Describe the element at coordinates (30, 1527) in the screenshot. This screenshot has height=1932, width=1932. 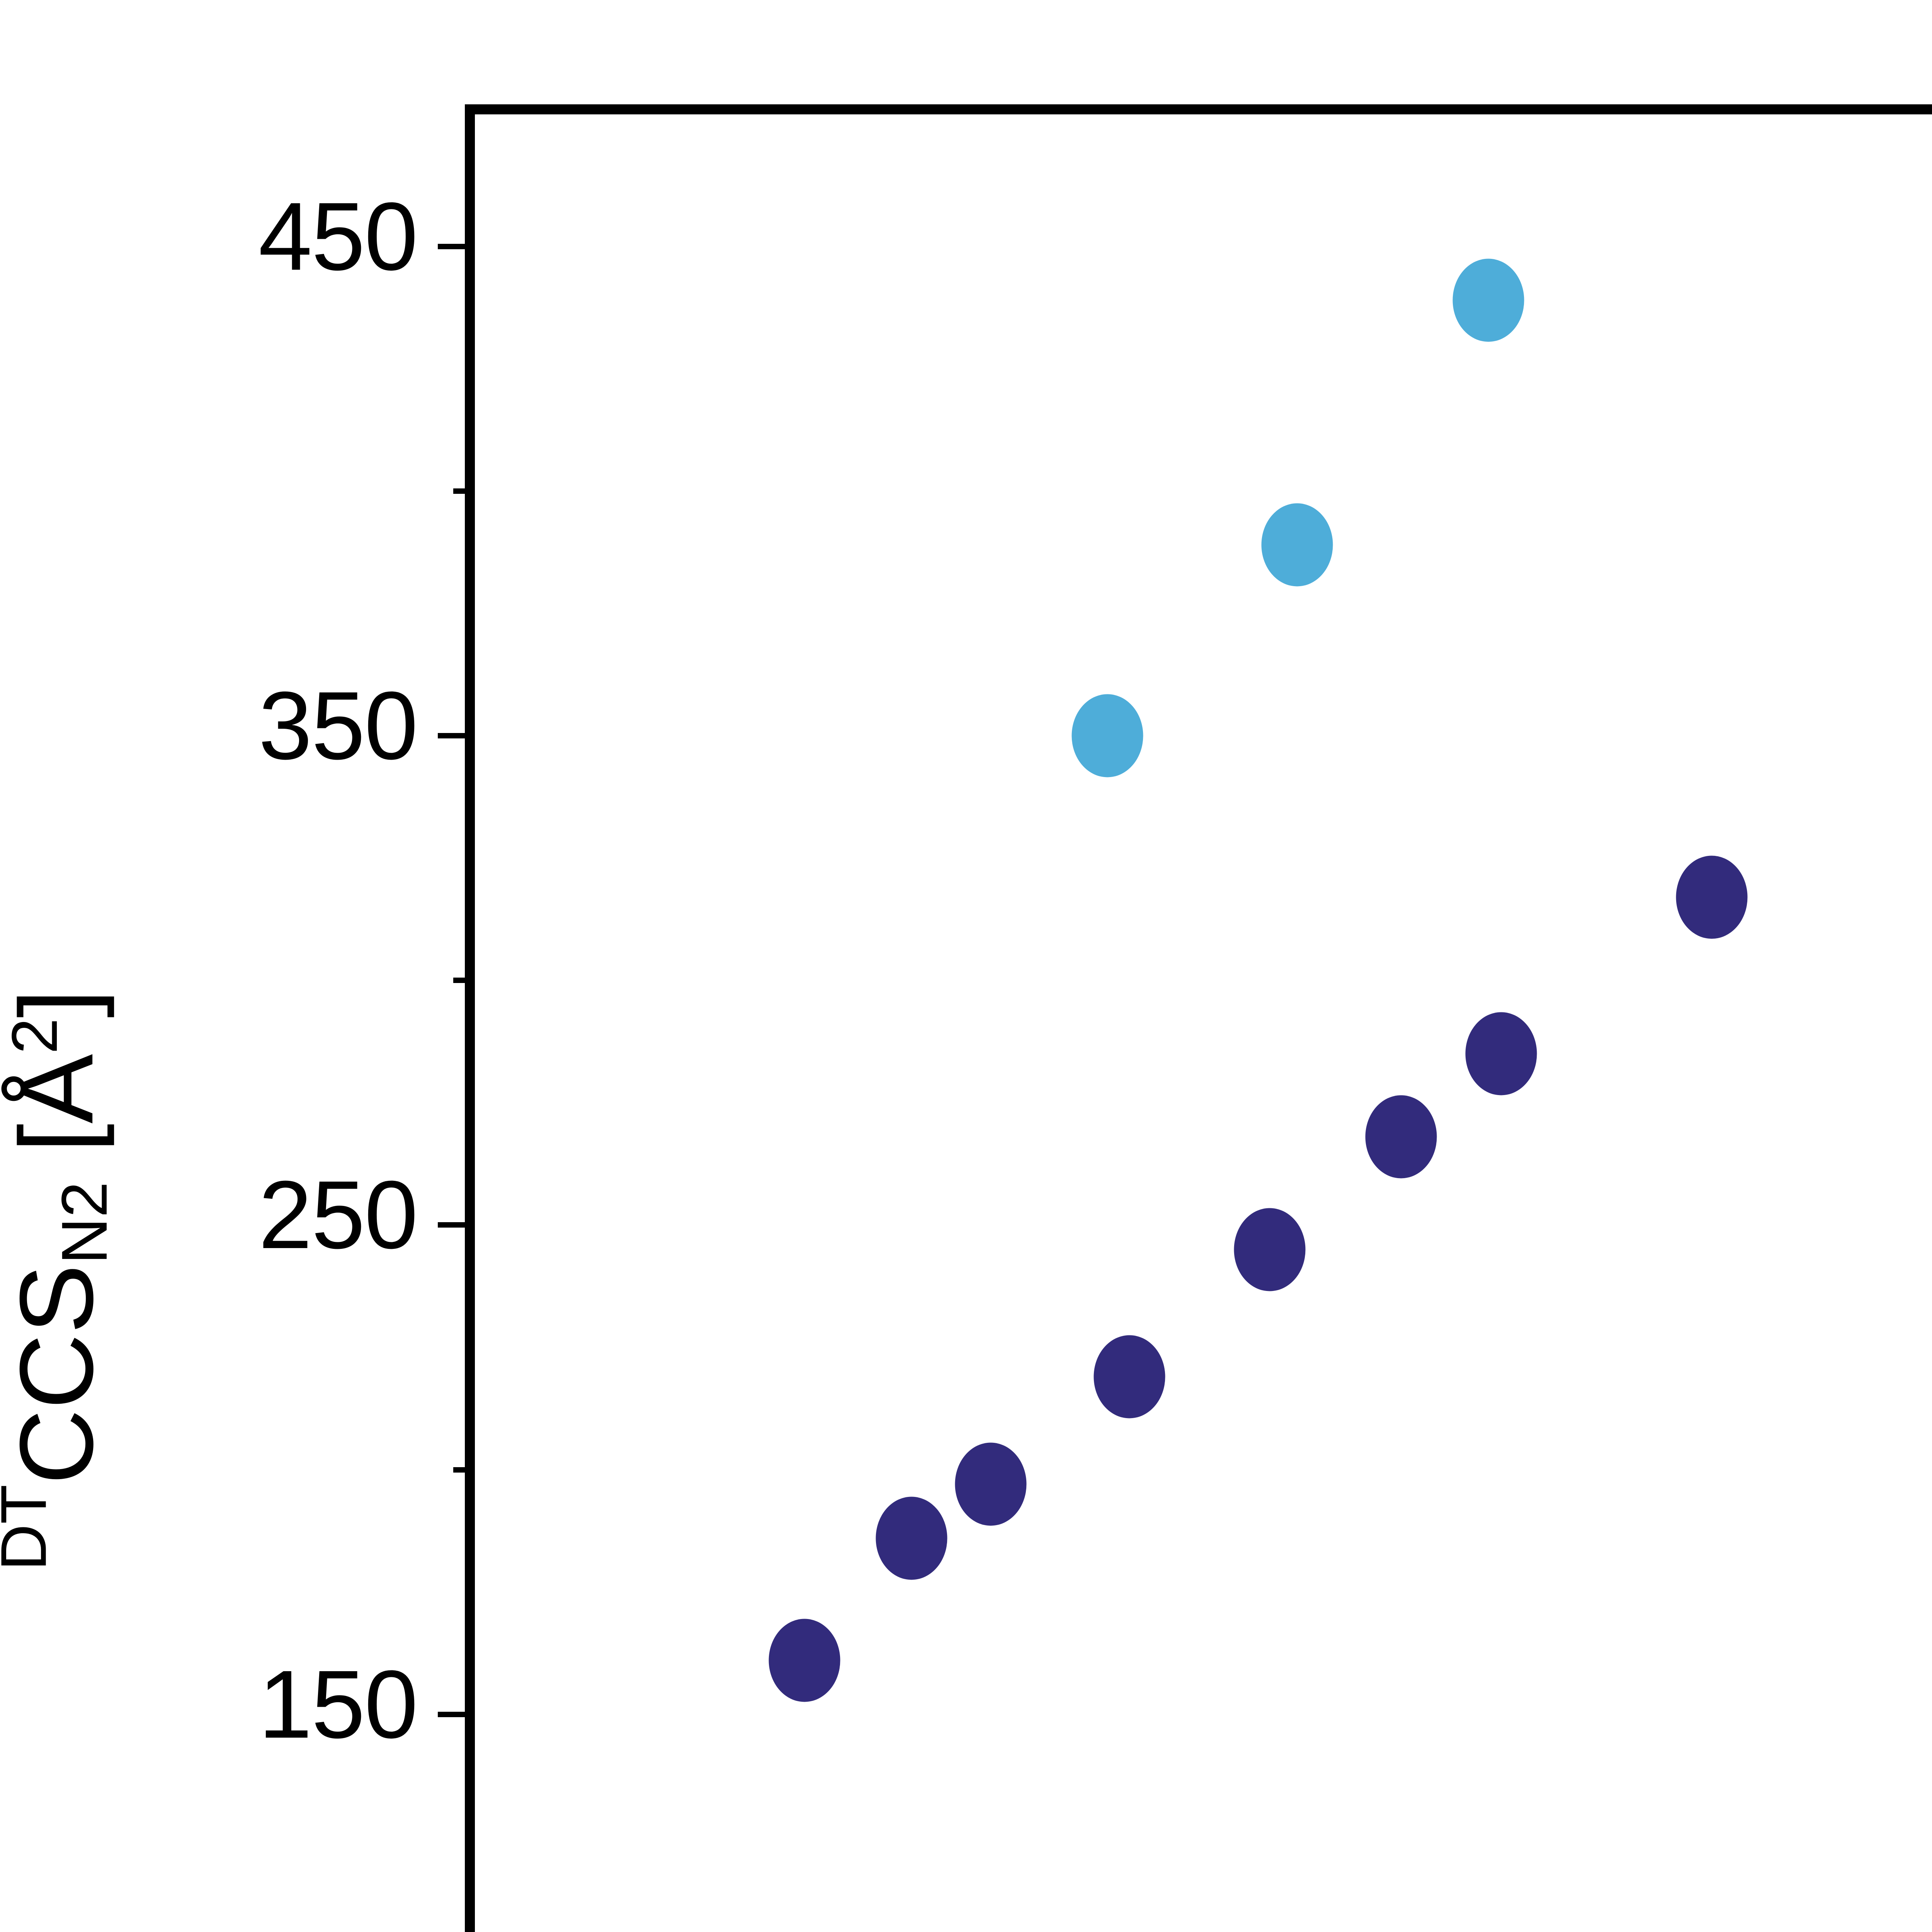
I see `y-axis-title-prefix: DT` at that location.